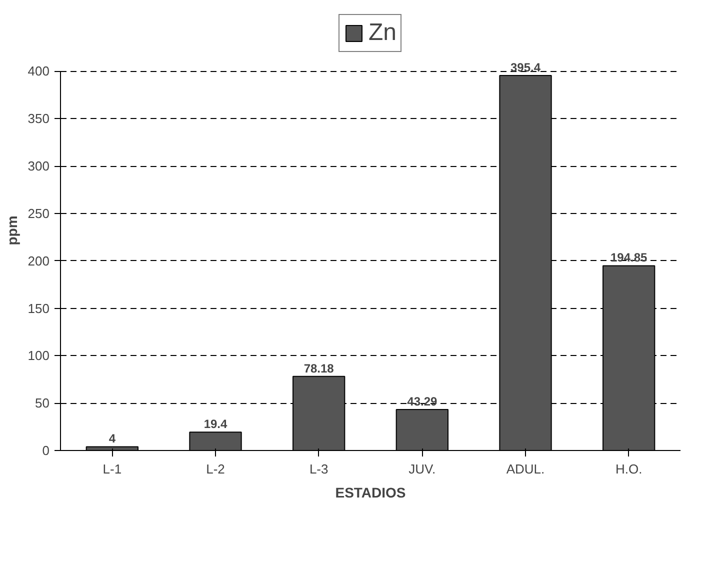 This screenshot has width=720, height=566. I want to click on data-label: 78.18, so click(319, 368).